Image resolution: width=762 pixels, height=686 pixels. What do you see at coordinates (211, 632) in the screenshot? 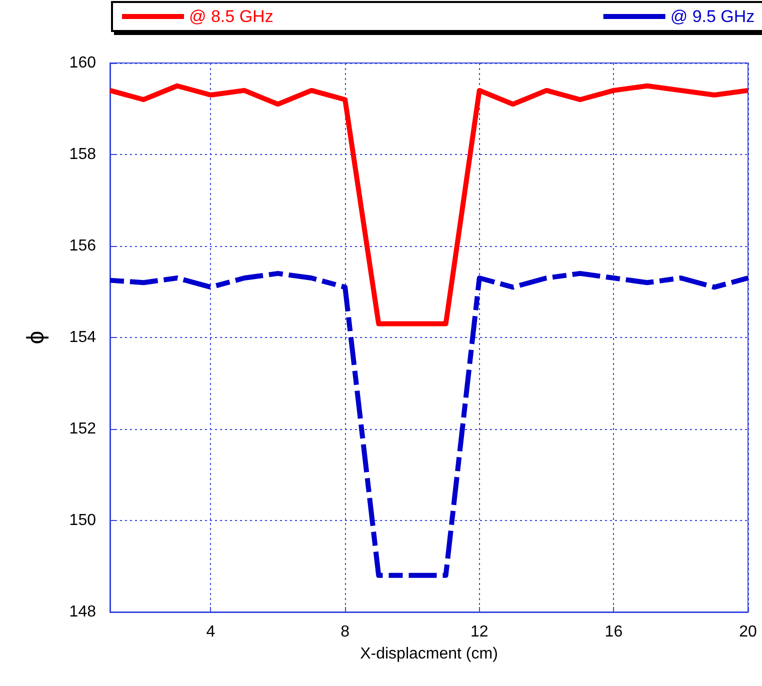
I see `x-tick-label: 4` at bounding box center [211, 632].